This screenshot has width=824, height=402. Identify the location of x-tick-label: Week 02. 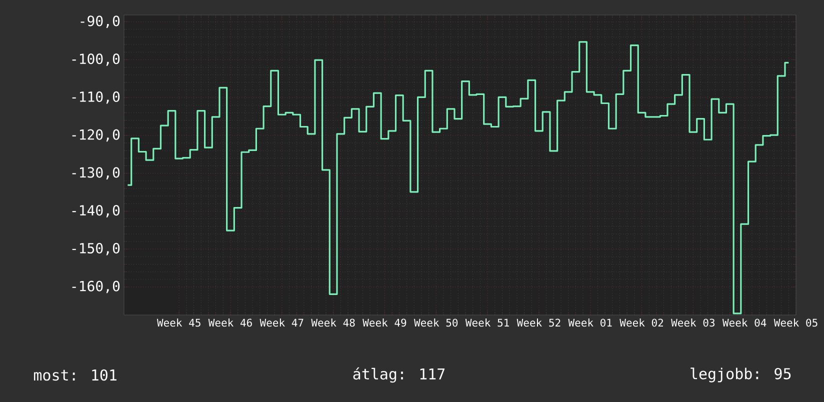
(641, 322).